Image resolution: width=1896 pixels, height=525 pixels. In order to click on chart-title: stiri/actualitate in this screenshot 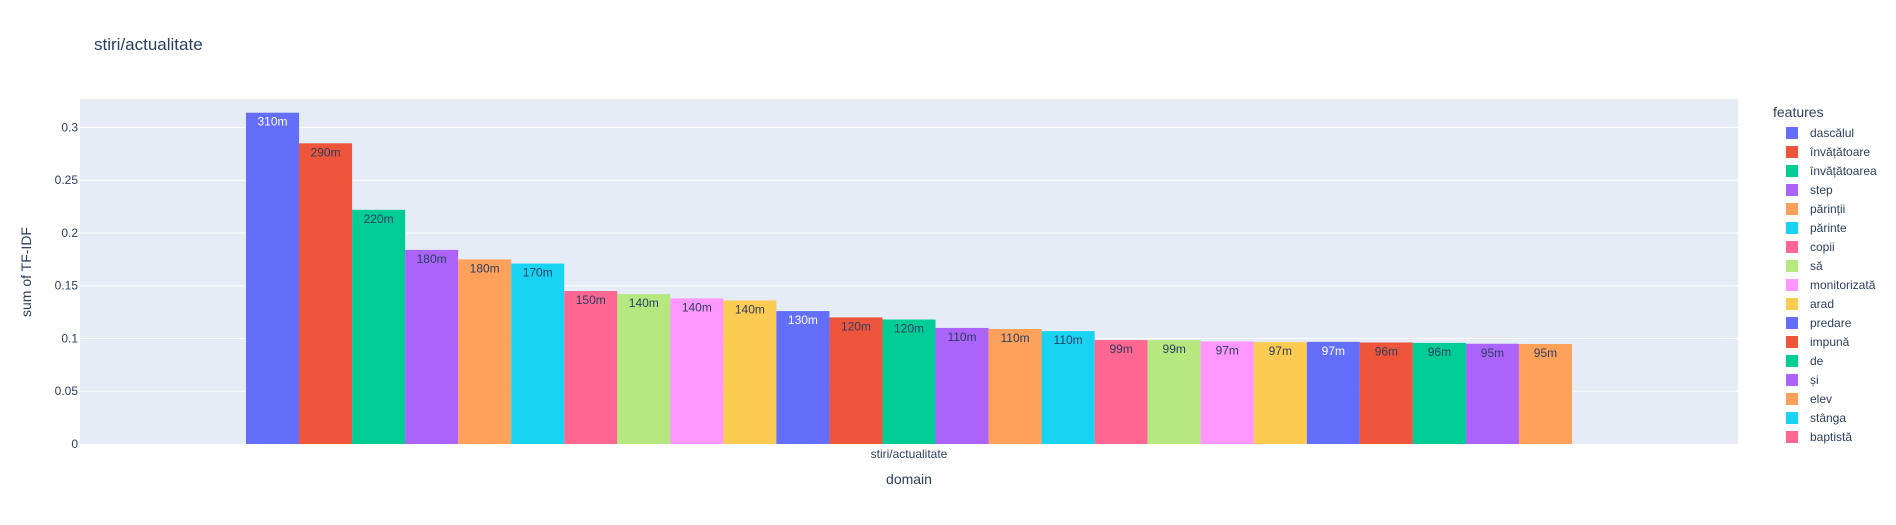, I will do `click(148, 44)`.